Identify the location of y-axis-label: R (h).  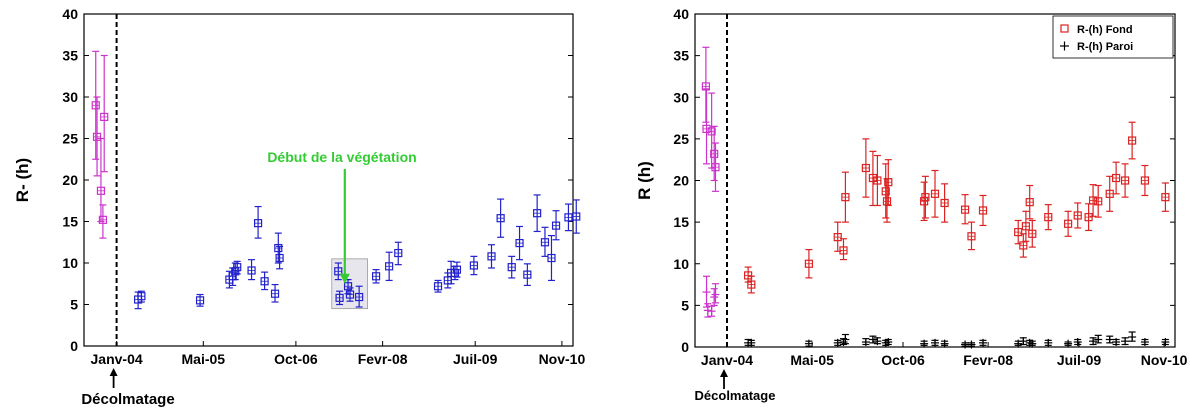
(644, 180).